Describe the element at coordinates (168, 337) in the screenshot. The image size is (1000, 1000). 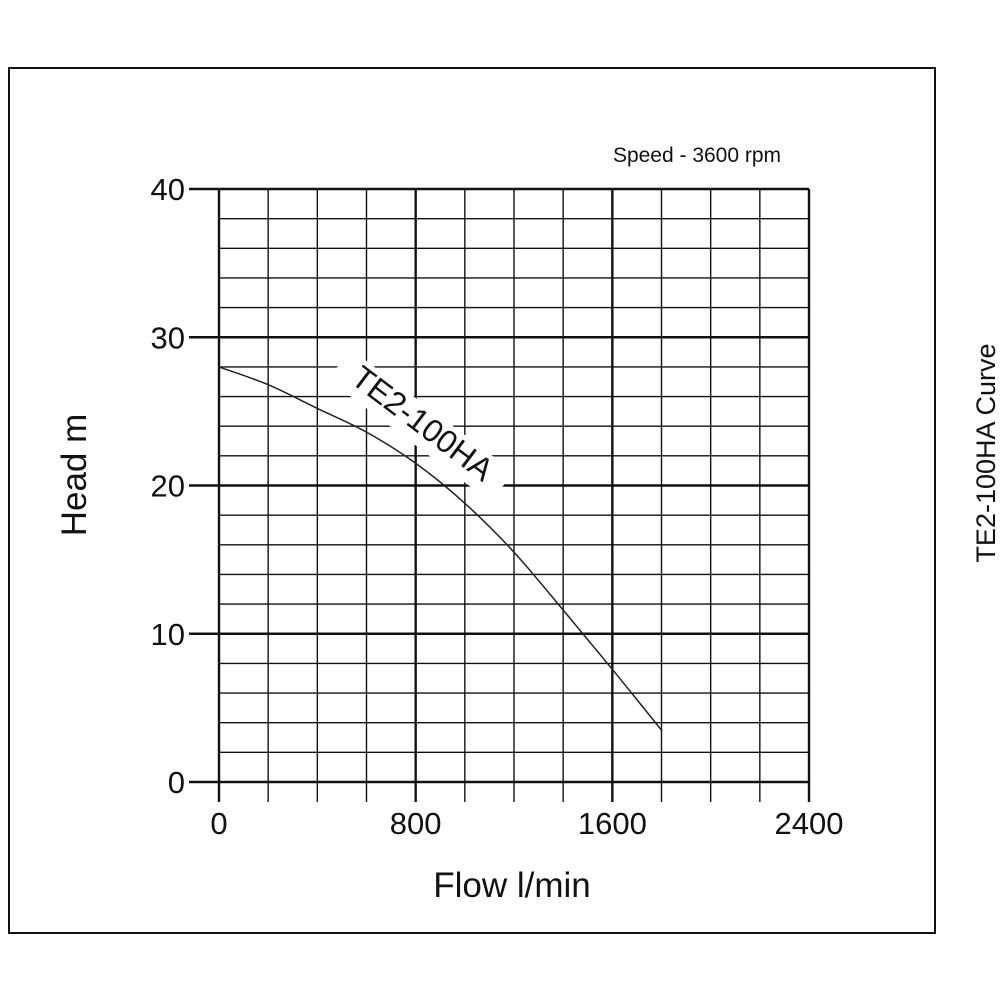
I see `y-tick-label: 30` at that location.